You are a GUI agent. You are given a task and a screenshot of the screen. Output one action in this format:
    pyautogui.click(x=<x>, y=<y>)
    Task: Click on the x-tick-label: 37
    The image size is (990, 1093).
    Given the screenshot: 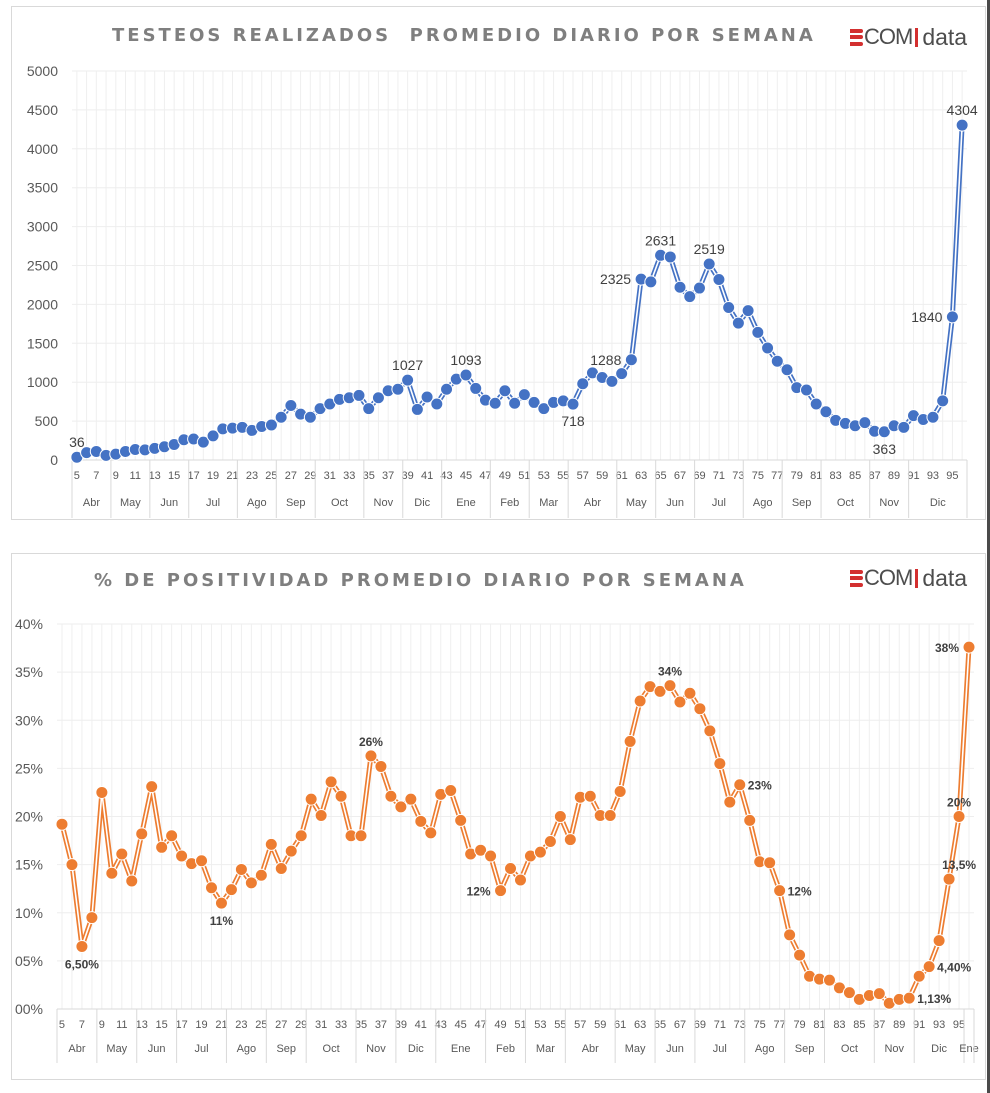 What is the action you would take?
    pyautogui.click(x=388, y=476)
    